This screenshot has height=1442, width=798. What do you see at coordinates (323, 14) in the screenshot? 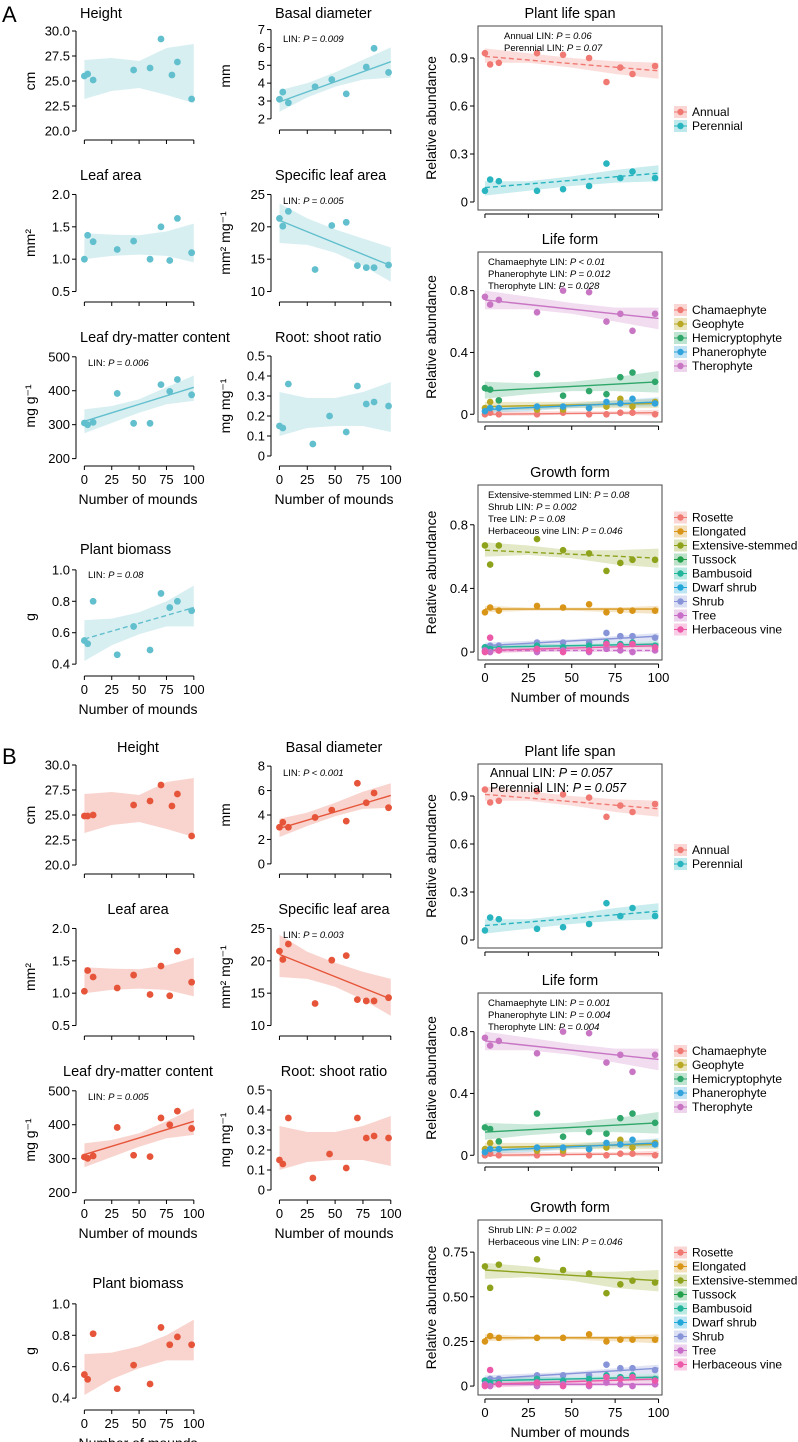
I see `chart-title: Basal diameter` at bounding box center [323, 14].